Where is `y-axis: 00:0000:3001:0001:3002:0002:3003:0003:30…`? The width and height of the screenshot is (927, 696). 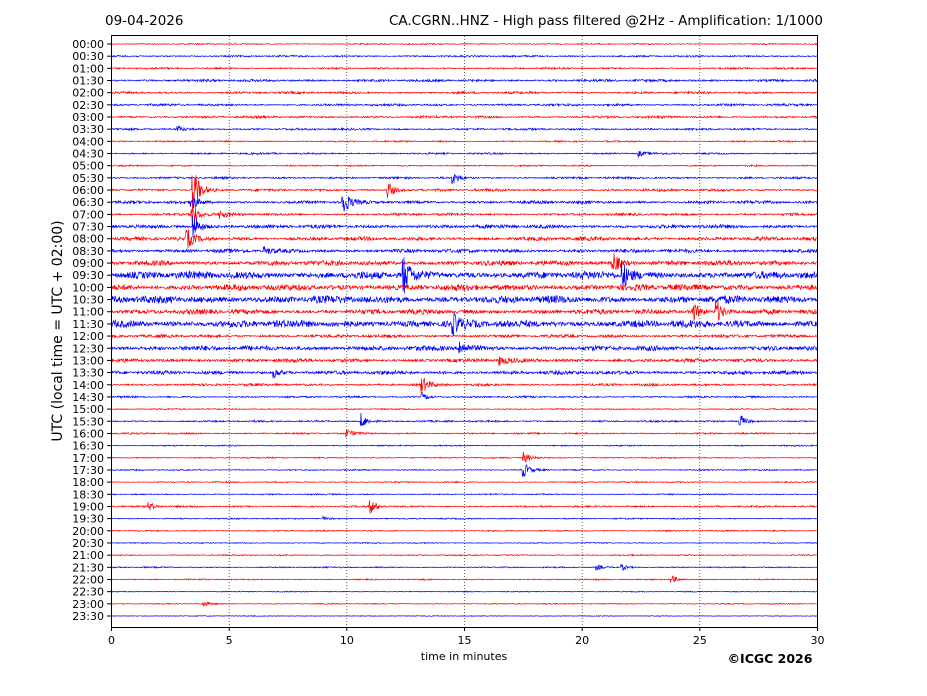
y-axis: 00:0000:3001:0001:3002:0002:3003:0003:30… is located at coordinates (91, 330).